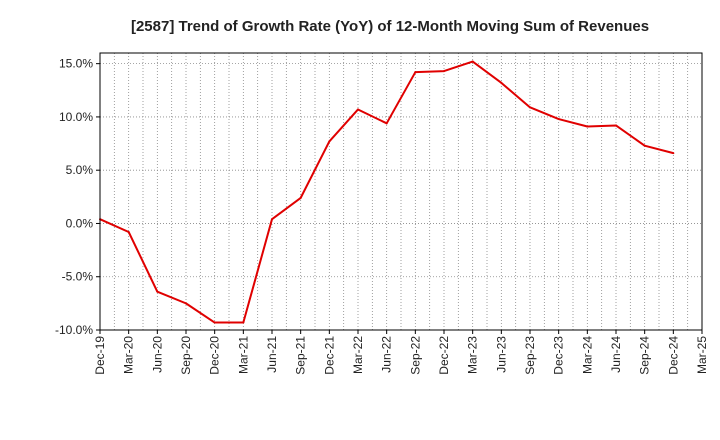 The height and width of the screenshot is (440, 720). I want to click on y-tick-label: 15.0%, so click(76, 64).